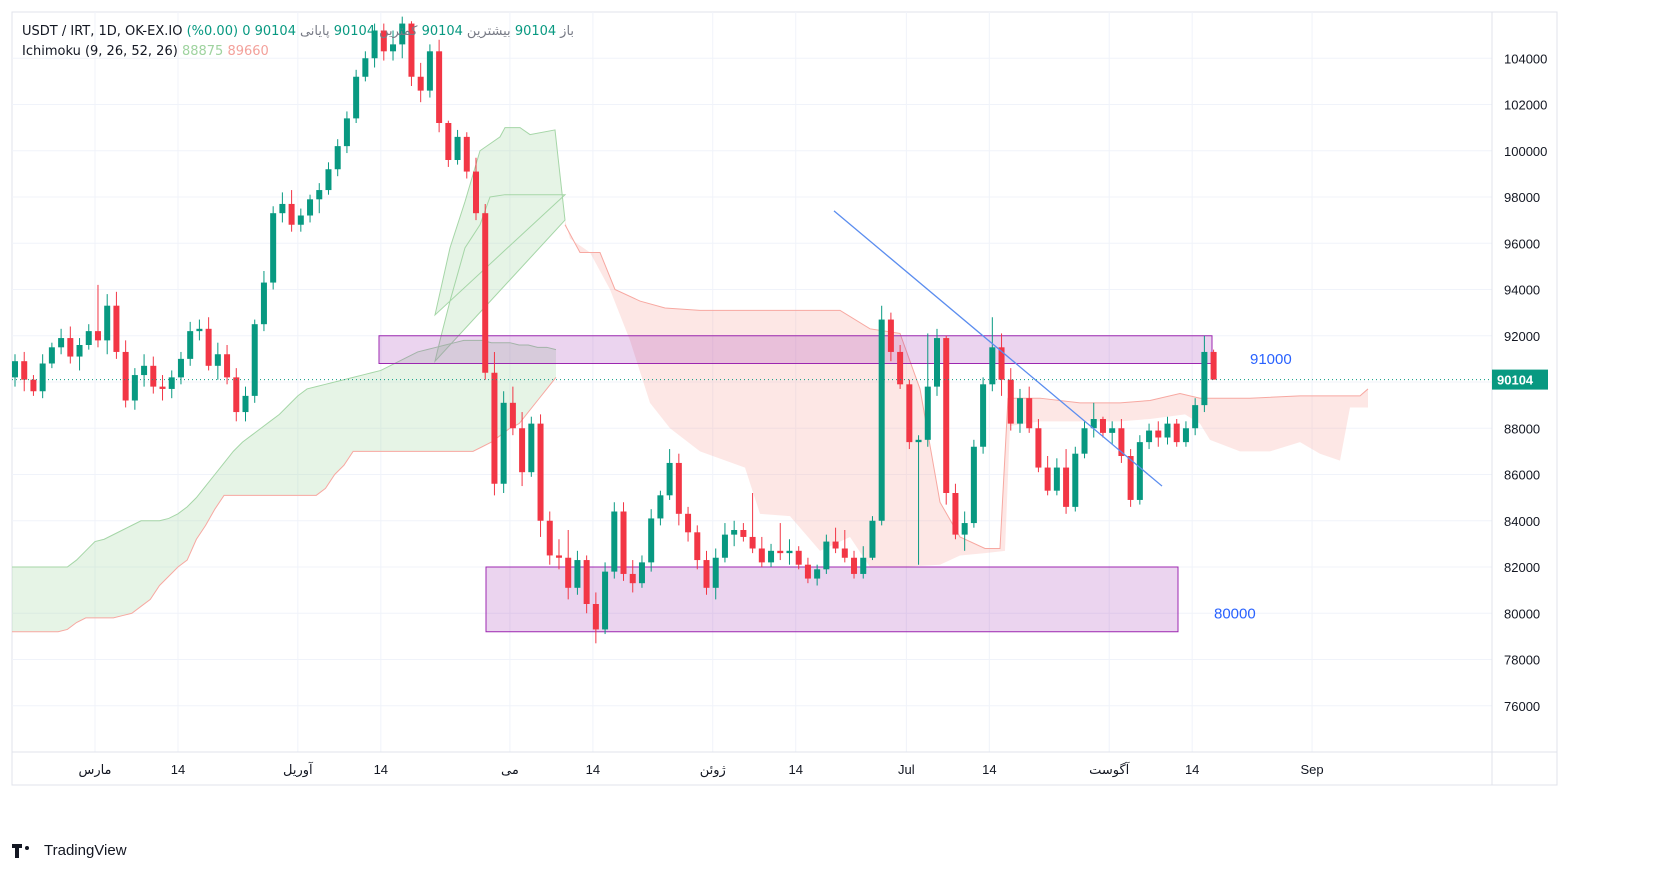 The width and height of the screenshot is (1658, 881). Describe the element at coordinates (1522, 521) in the screenshot. I see `y-tick-label: 84000` at that location.